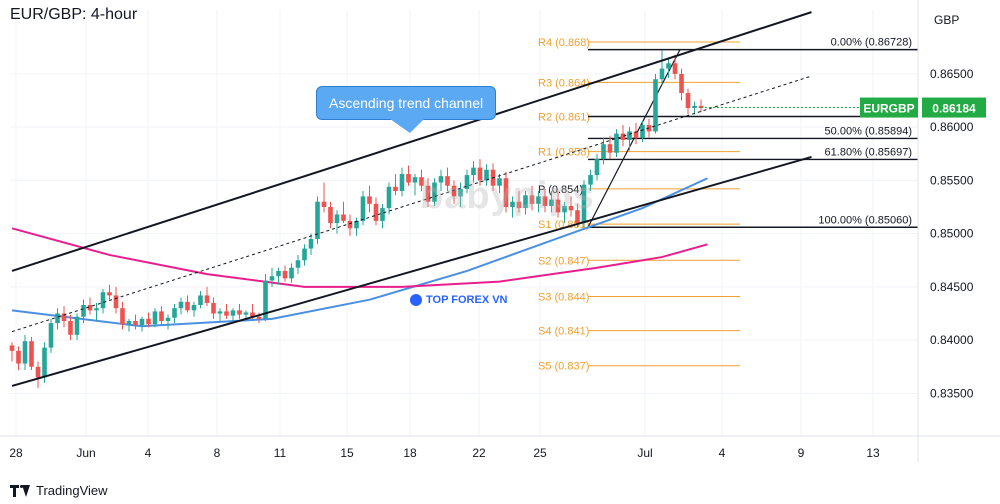  I want to click on symbol-tag-label: EURGBP, so click(888, 109).